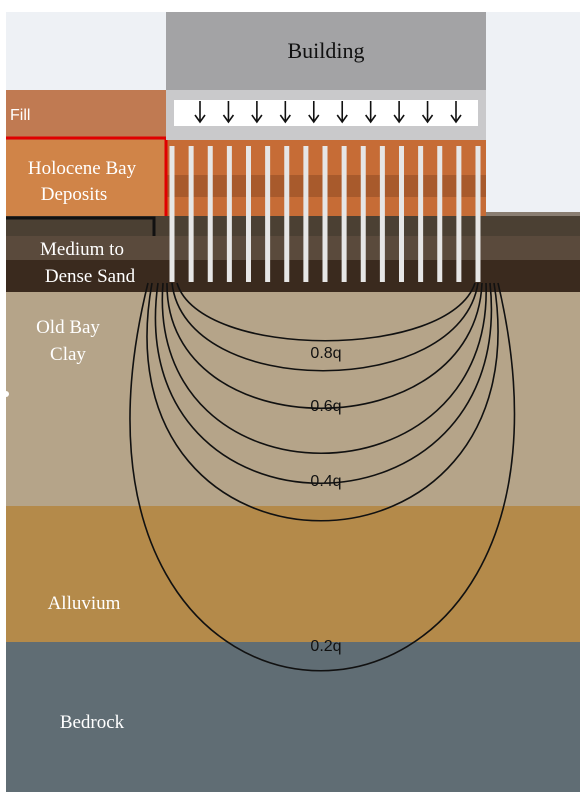  What do you see at coordinates (325, 353) in the screenshot?
I see `bulb-label-08q: 0.8q` at bounding box center [325, 353].